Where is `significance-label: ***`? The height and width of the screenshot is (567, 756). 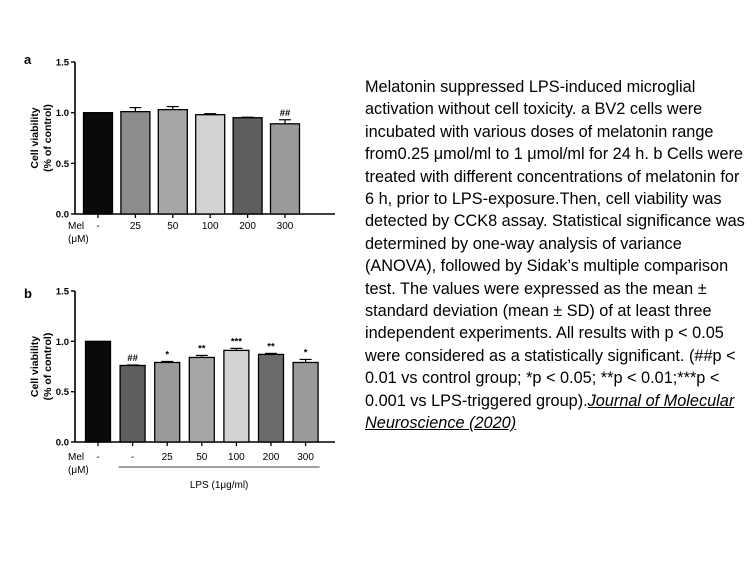
significance-label: *** is located at coordinates (236, 341).